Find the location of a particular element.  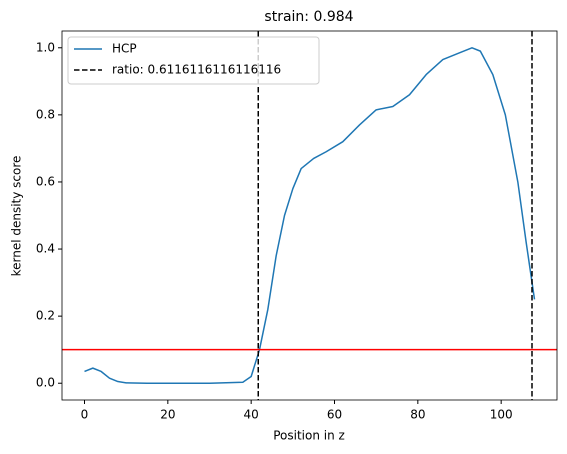

y-tick-label: 0.2 is located at coordinates (45, 316).